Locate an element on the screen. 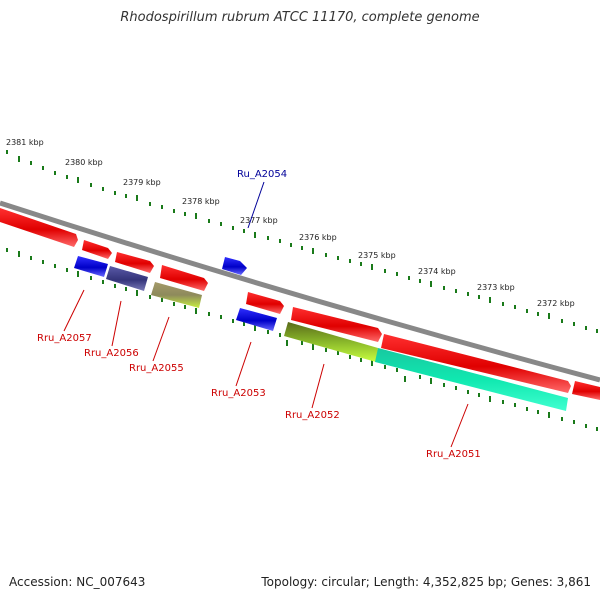 This screenshot has height=600, width=600. gene-label: Ru_A2054 is located at coordinates (262, 174).